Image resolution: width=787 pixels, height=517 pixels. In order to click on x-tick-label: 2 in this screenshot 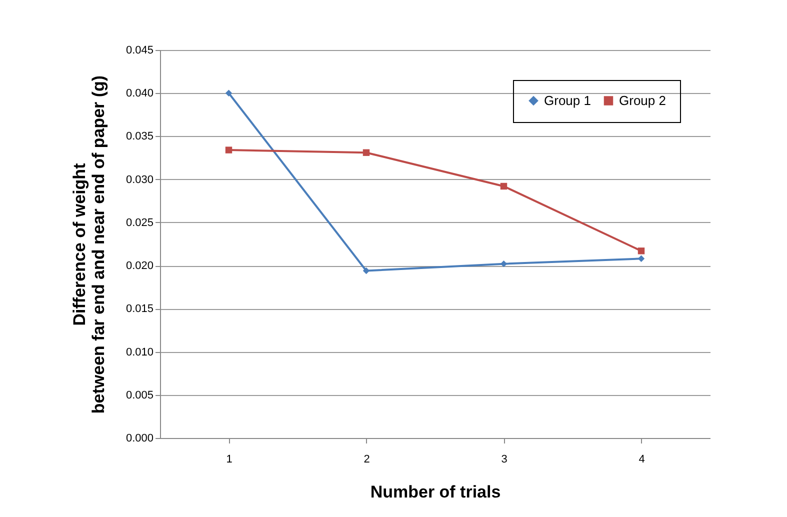, I will do `click(367, 460)`.